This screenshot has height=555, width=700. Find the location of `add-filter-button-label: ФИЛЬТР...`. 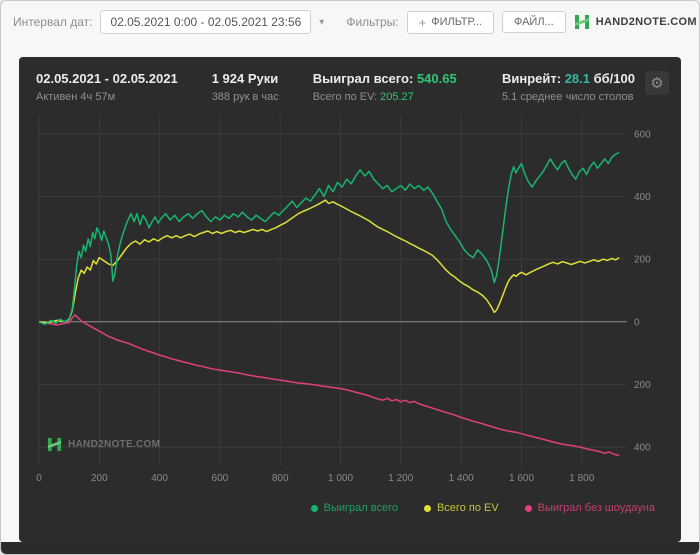

add-filter-button-label: ФИЛЬТР... is located at coordinates (456, 22).